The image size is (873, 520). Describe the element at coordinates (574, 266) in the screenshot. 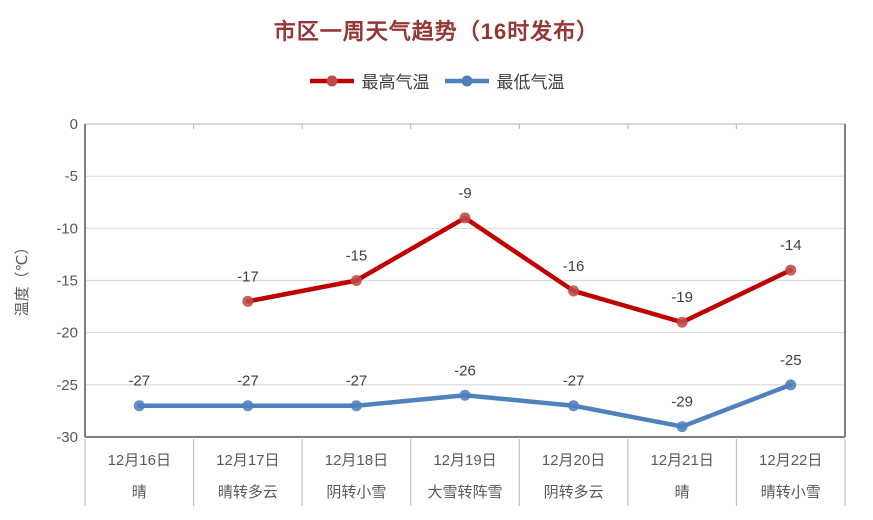

I see `high-temp-data-label: -16` at that location.